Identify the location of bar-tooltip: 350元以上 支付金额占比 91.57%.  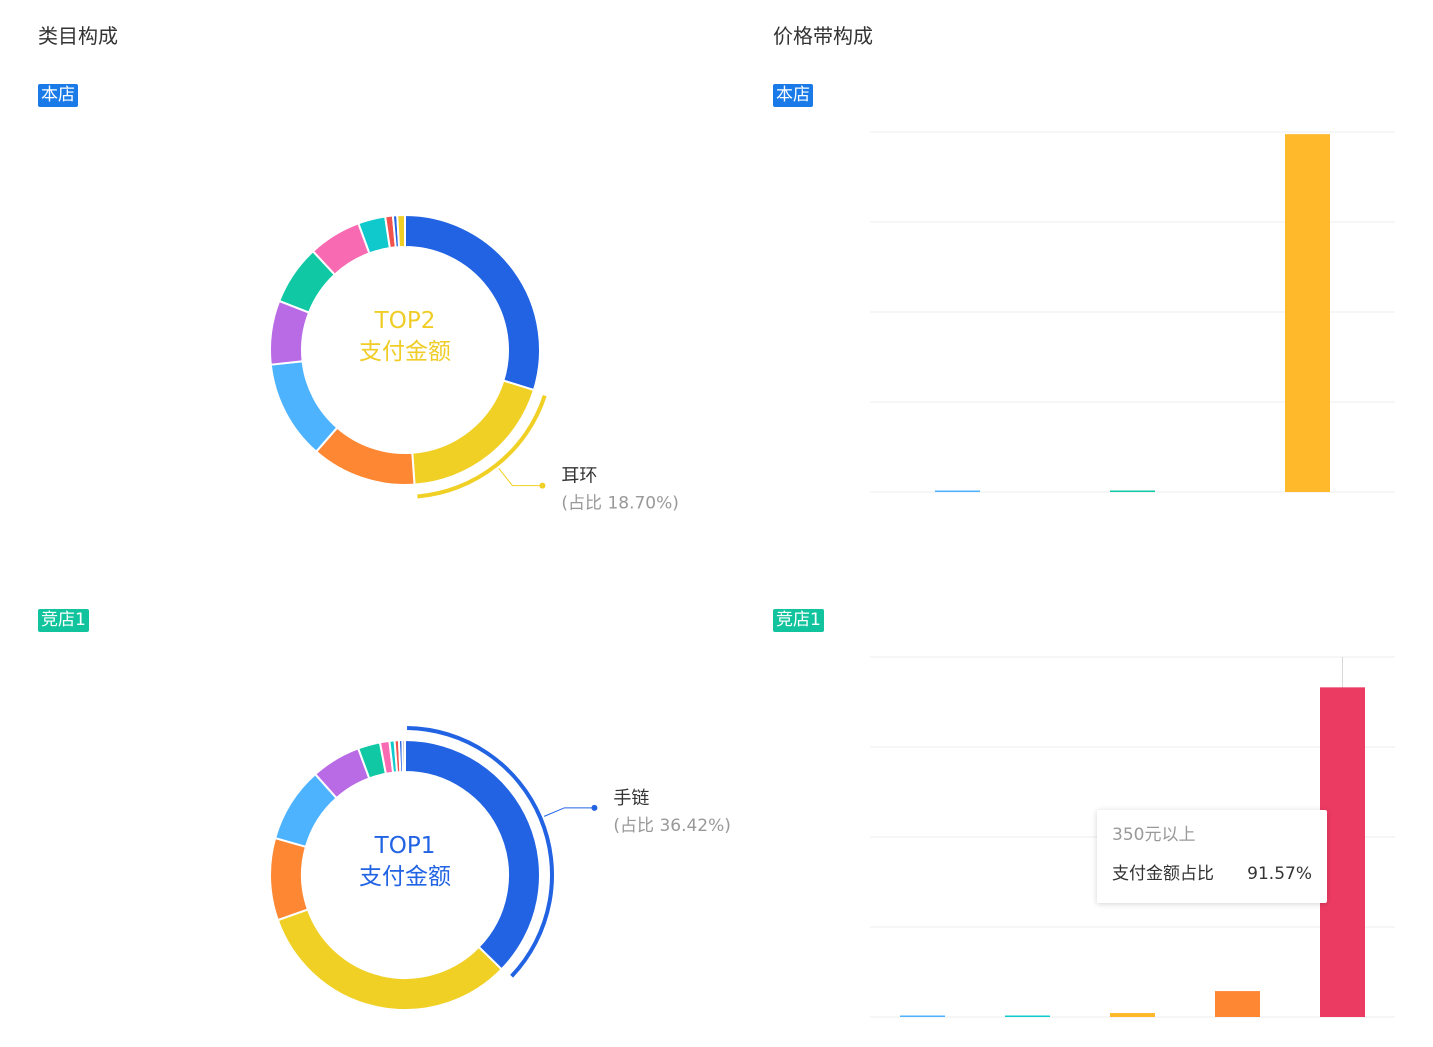
(1212, 856).